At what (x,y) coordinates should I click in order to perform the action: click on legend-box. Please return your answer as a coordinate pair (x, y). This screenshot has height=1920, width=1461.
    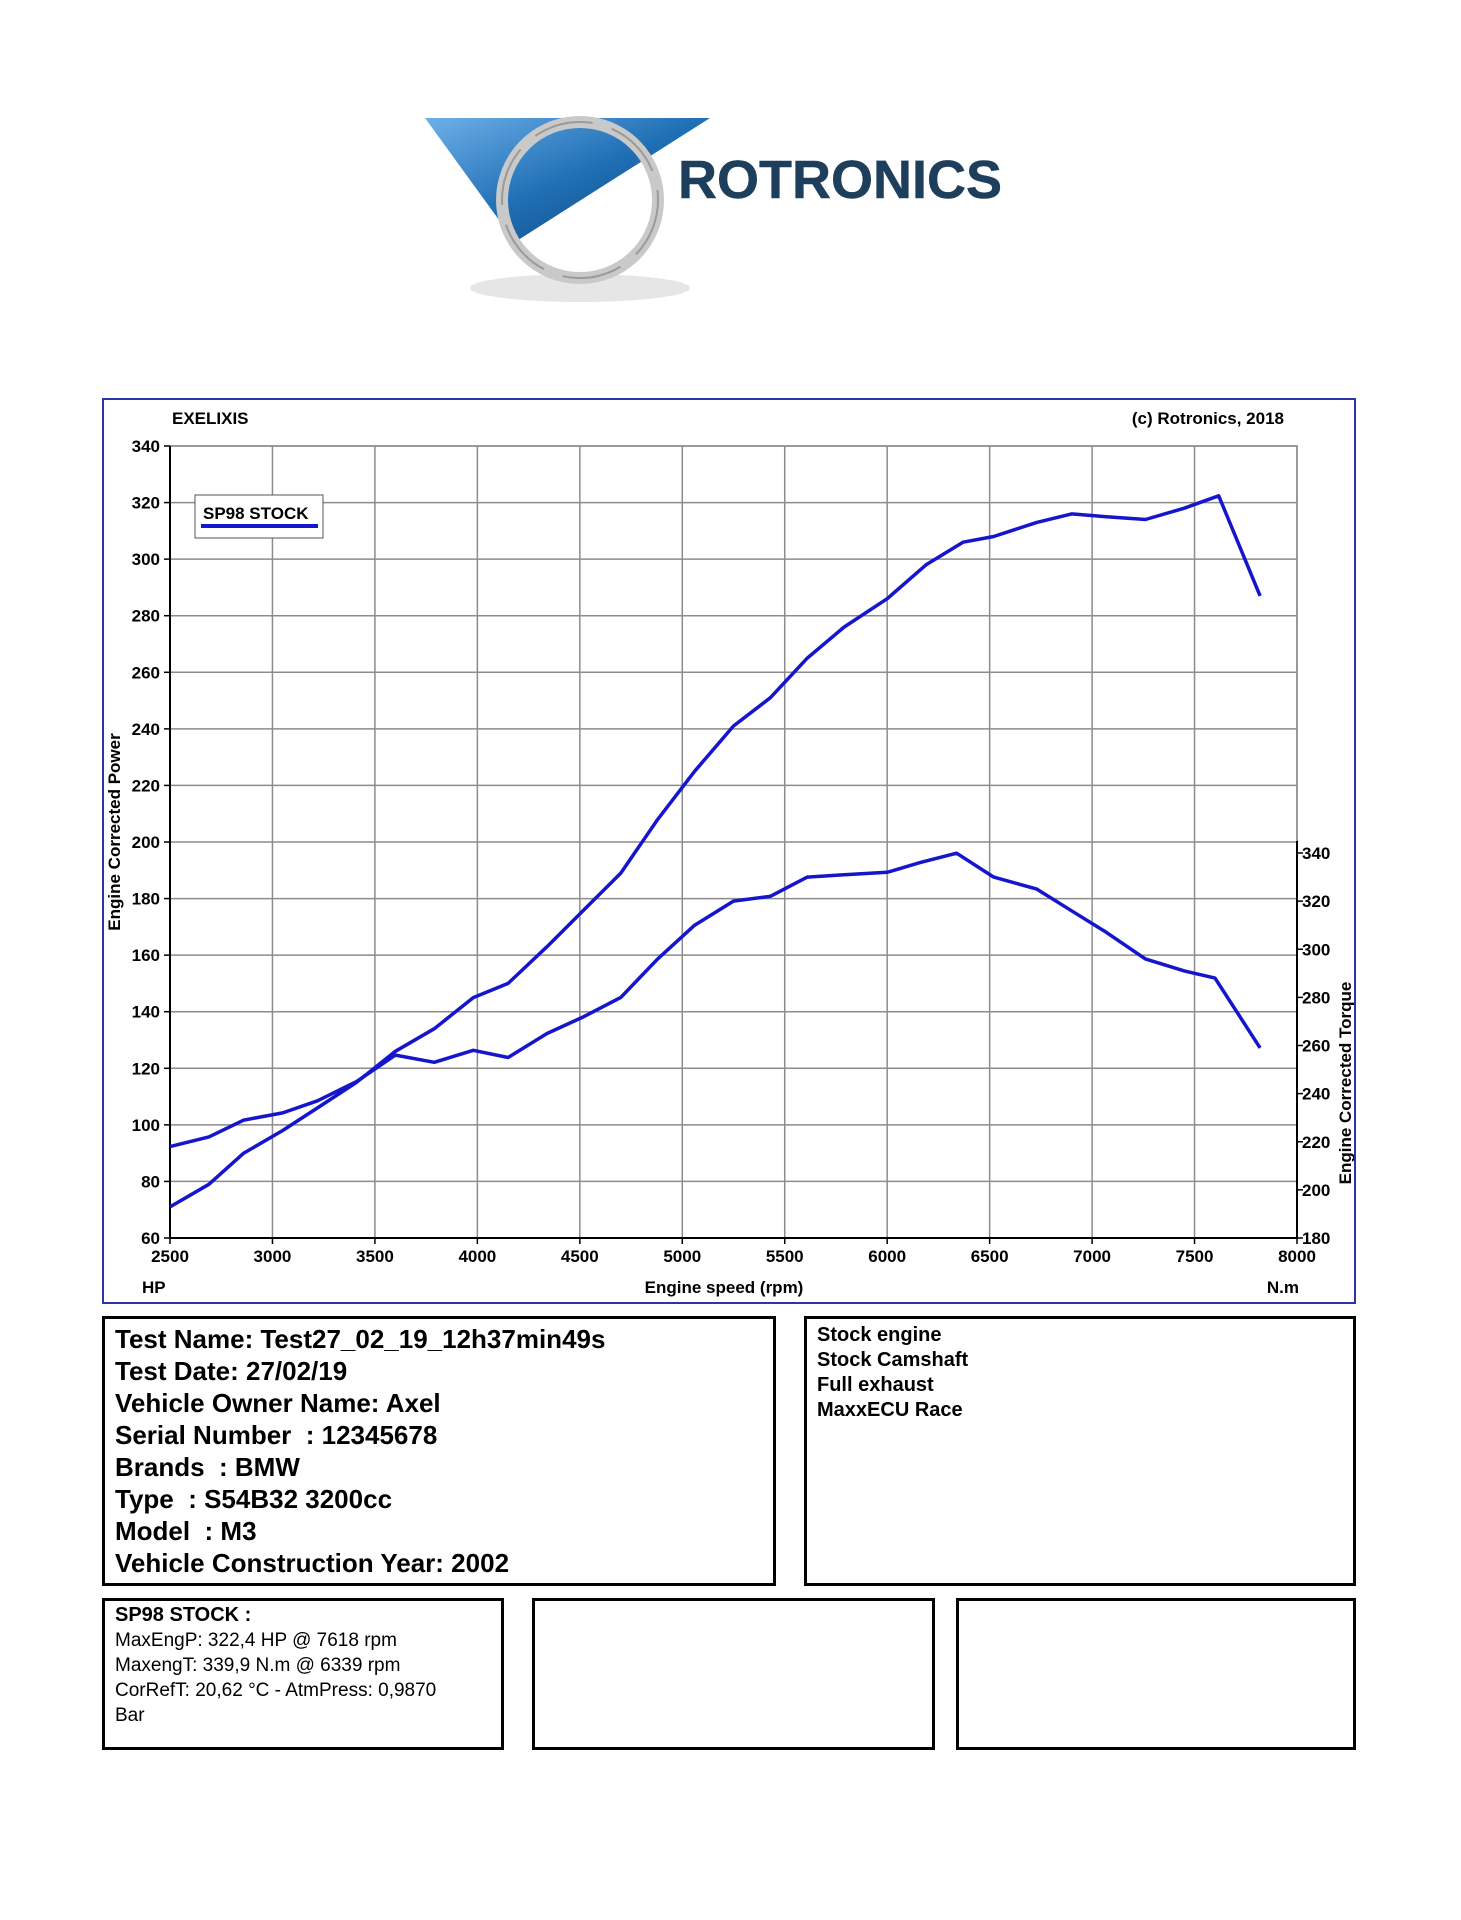
    Looking at the image, I should click on (259, 516).